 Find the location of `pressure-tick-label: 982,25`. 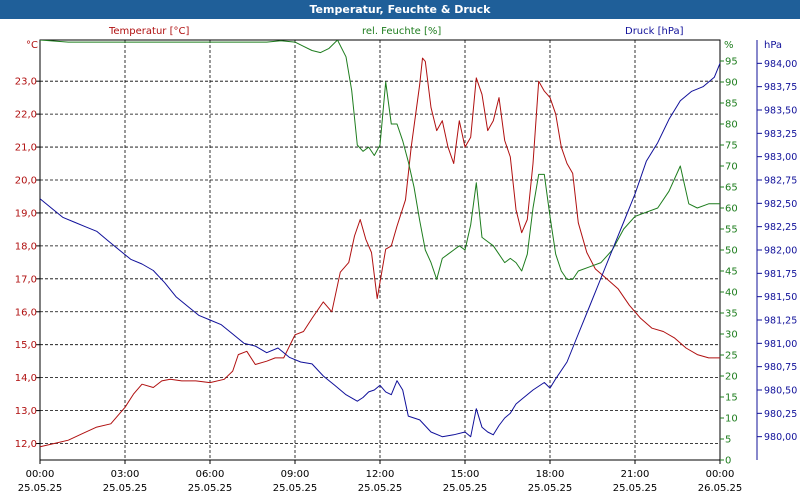

pressure-tick-label: 982,25 is located at coordinates (780, 227).